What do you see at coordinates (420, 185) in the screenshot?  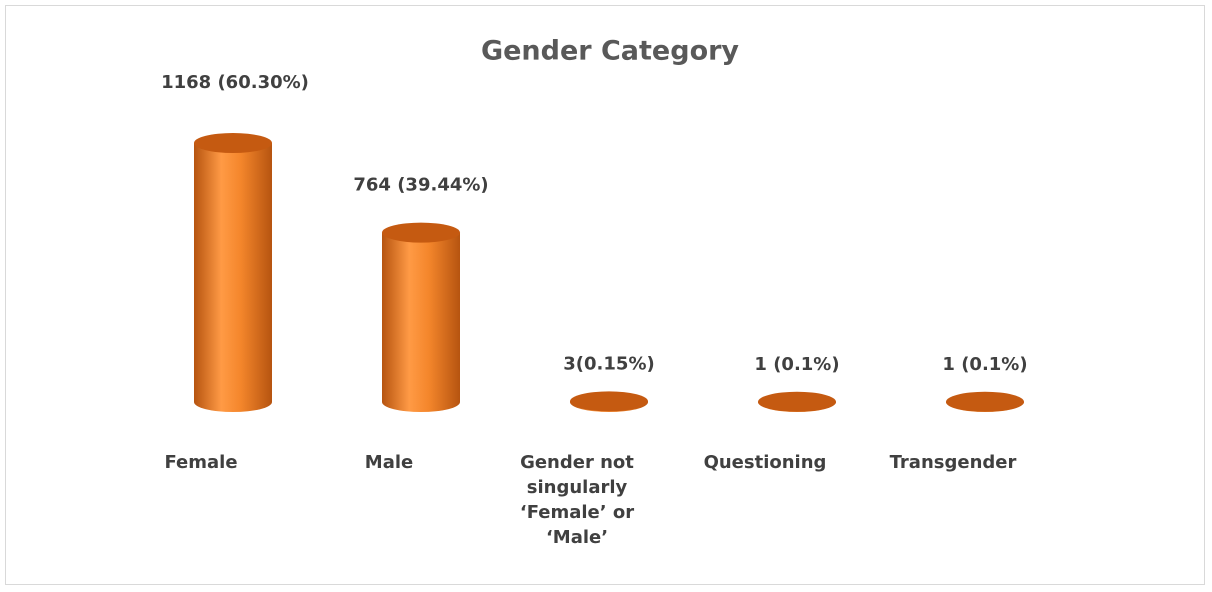 I see `value-label: 764 (39.44%)` at bounding box center [420, 185].